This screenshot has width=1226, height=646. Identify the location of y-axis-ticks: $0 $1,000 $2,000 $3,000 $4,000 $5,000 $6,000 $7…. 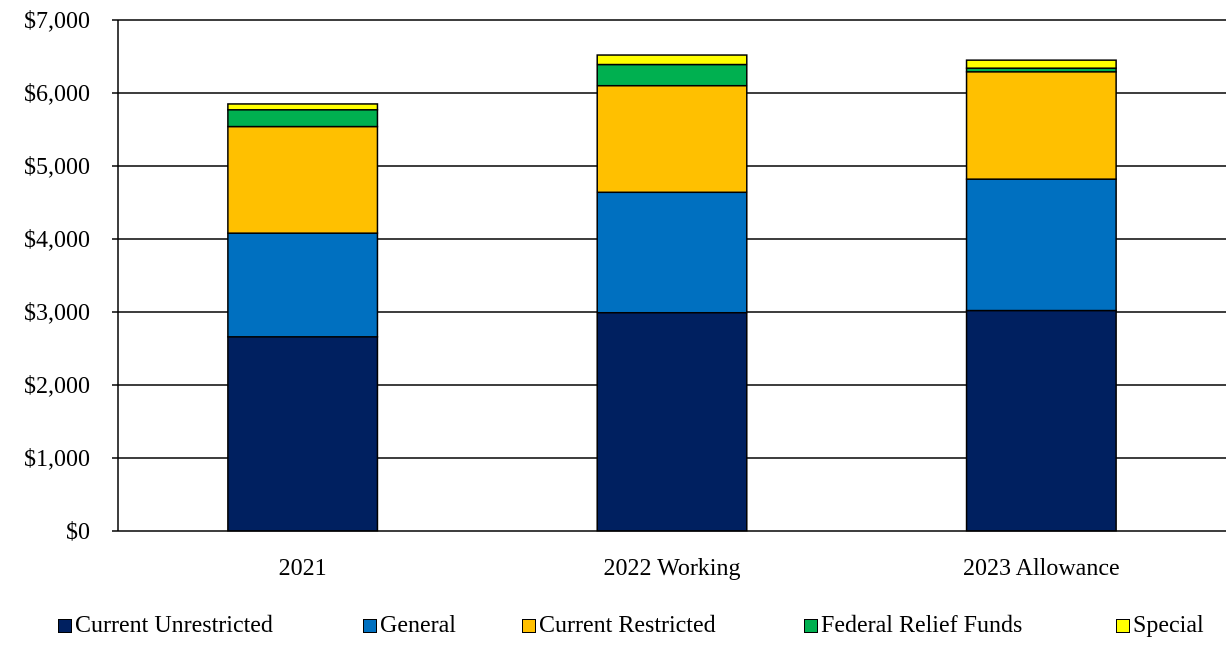
(71, 276).